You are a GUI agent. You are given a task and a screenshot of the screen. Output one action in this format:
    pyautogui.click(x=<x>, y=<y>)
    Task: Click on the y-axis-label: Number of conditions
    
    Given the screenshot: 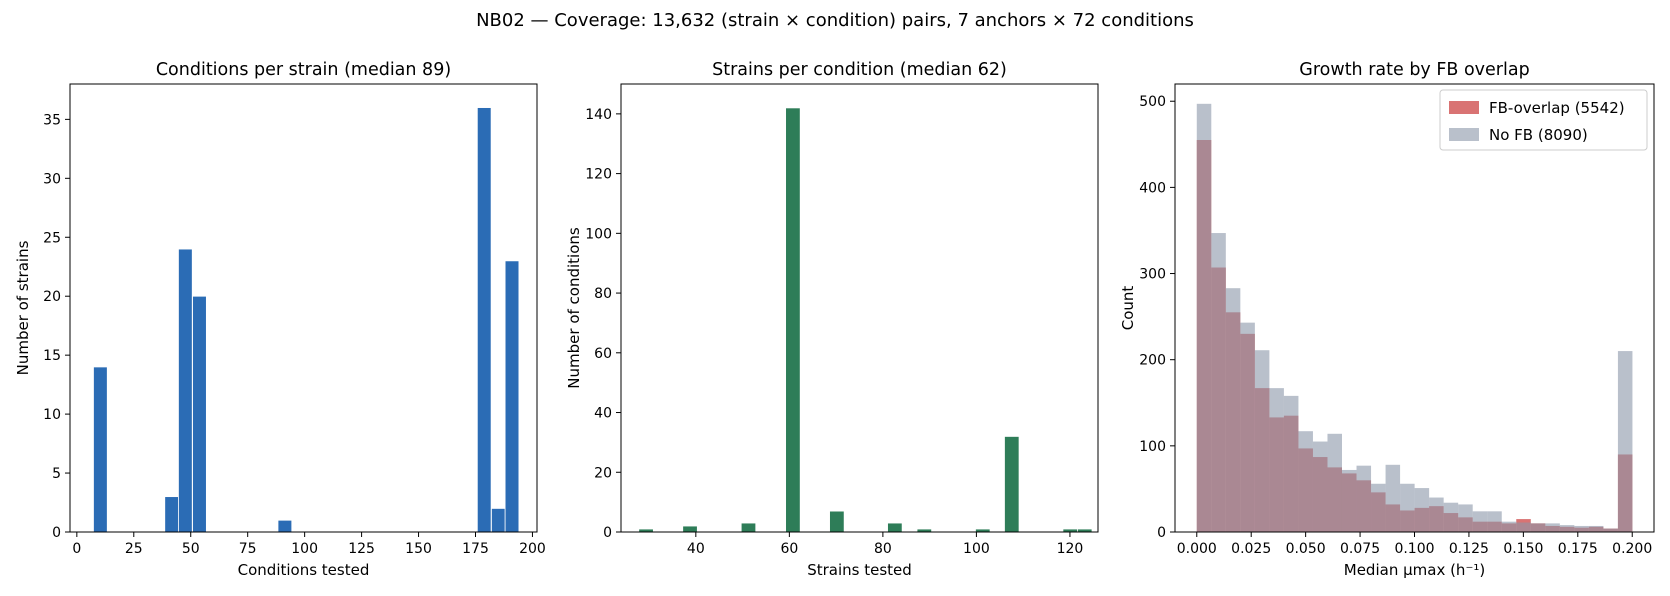 What is the action you would take?
    pyautogui.click(x=574, y=308)
    